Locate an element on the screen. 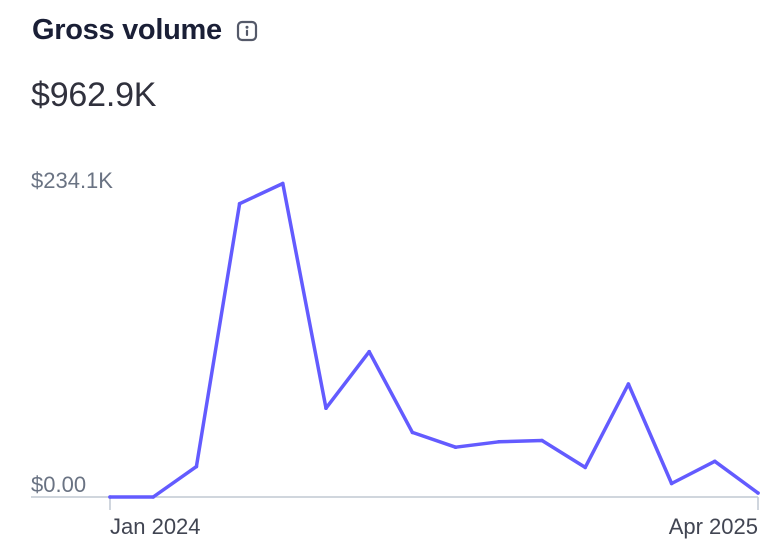  chart-header: Gross volume is located at coordinates (145, 30).